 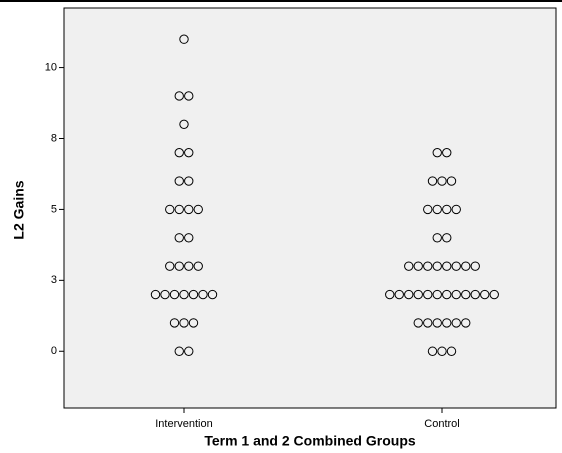 What do you see at coordinates (310, 441) in the screenshot?
I see `x-axis-title: Term 1 and 2 Combined Groups` at bounding box center [310, 441].